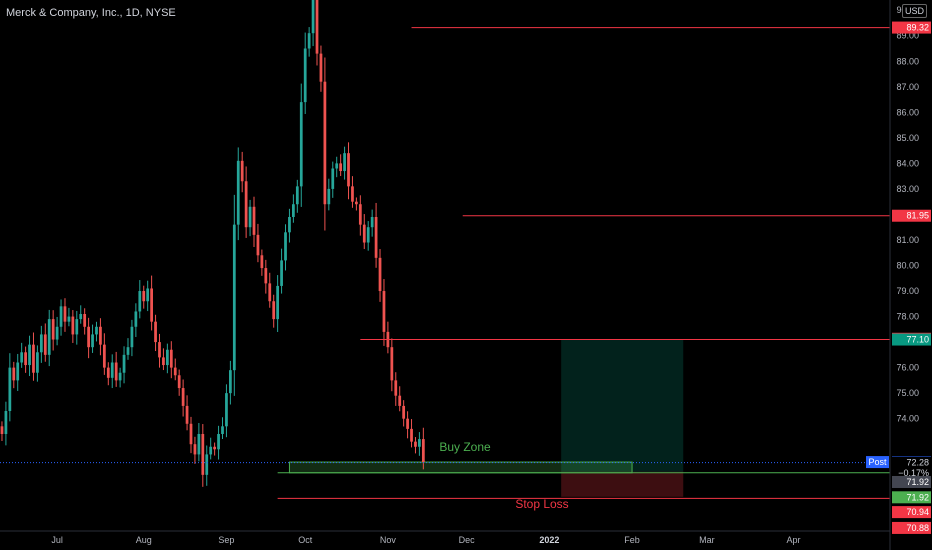 This screenshot has height=550, width=932. Describe the element at coordinates (57, 540) in the screenshot. I see `time-tick-label: Jul` at that location.